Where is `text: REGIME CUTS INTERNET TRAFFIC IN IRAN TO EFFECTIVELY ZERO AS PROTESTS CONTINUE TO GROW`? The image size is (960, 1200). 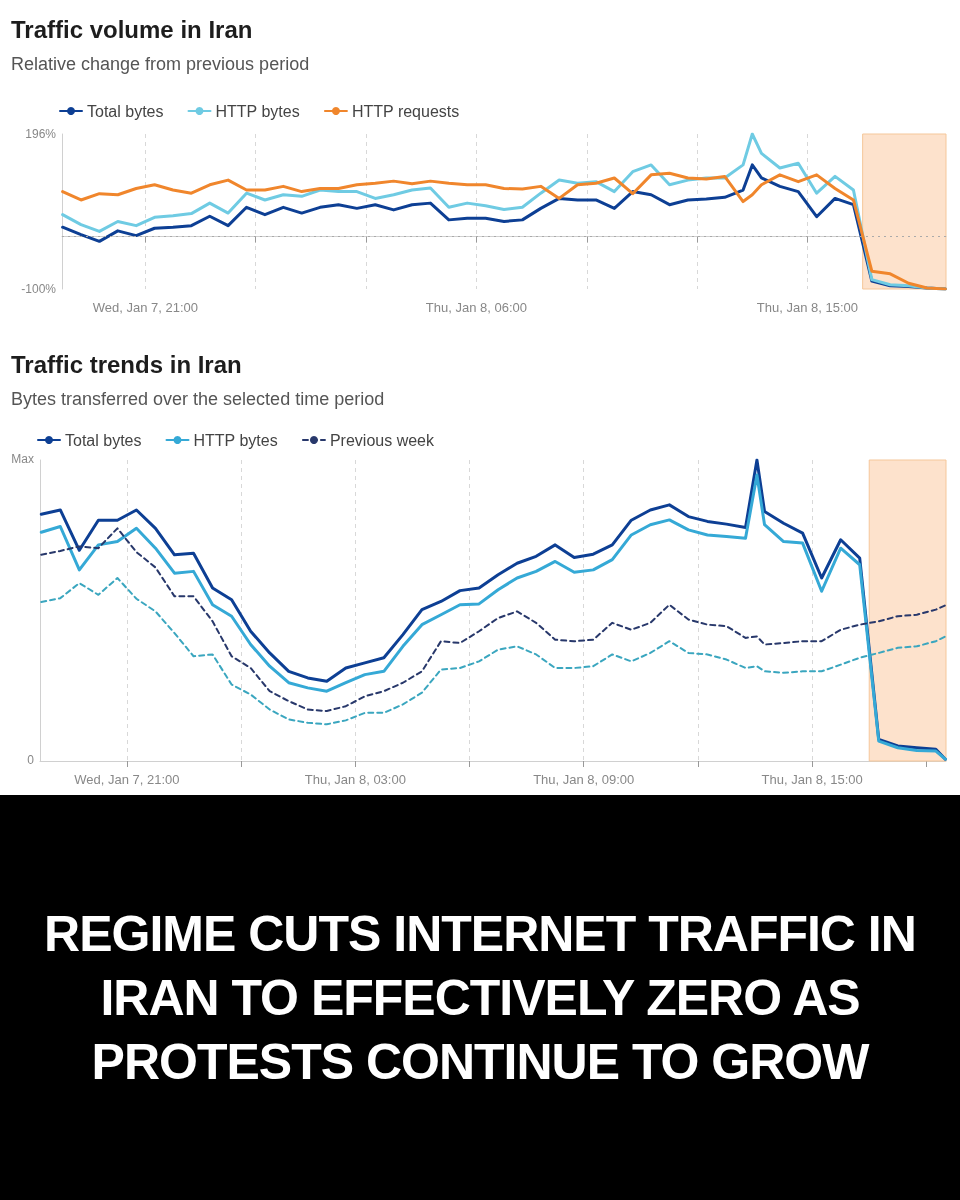 text: REGIME CUTS INTERNET TRAFFIC IN IRAN TO EFFECTIVELY ZERO AS PROTESTS CONTINUE TO GROW is located at coordinates (480, 998).